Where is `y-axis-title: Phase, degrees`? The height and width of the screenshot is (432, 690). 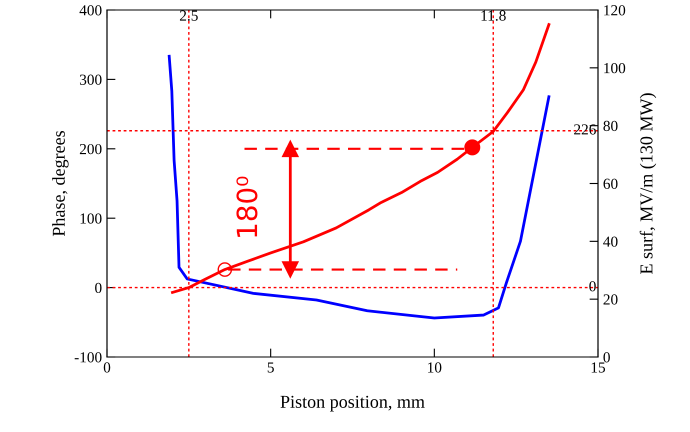 y-axis-title: Phase, degrees is located at coordinates (60, 183).